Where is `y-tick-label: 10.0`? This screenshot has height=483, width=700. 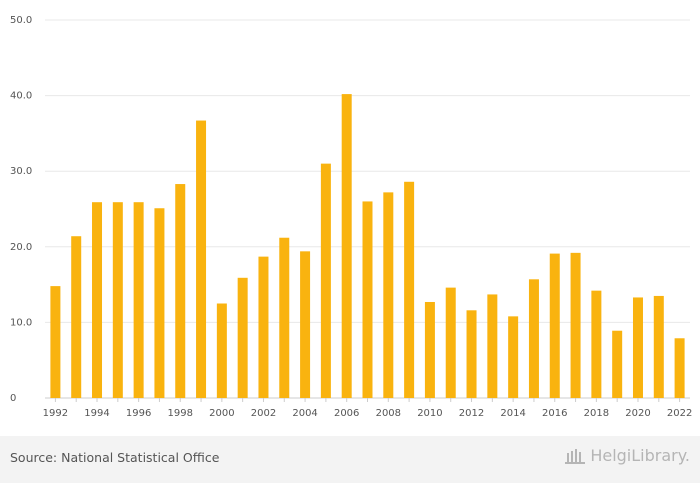 y-tick-label: 10.0 is located at coordinates (21, 322).